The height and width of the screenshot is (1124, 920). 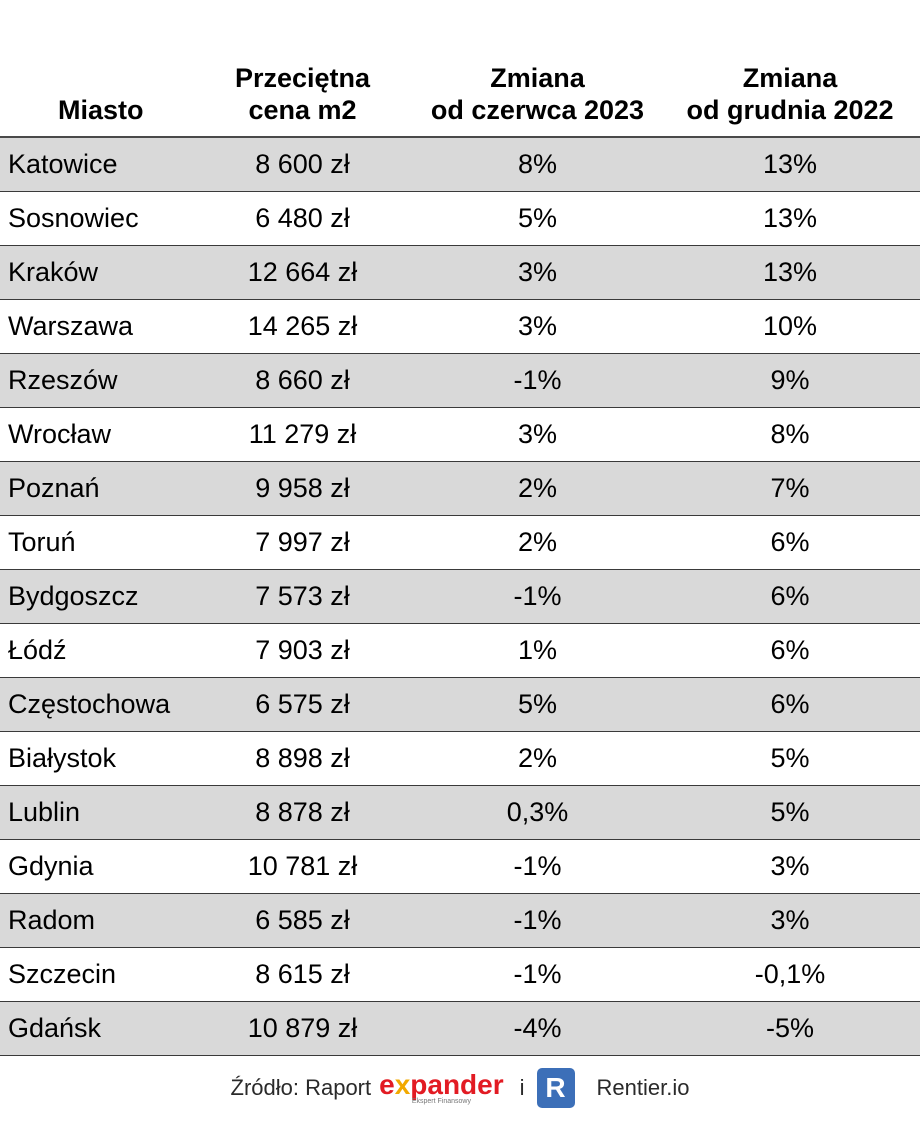 What do you see at coordinates (790, 380) in the screenshot?
I see `cell-change-dec2022: 9%` at bounding box center [790, 380].